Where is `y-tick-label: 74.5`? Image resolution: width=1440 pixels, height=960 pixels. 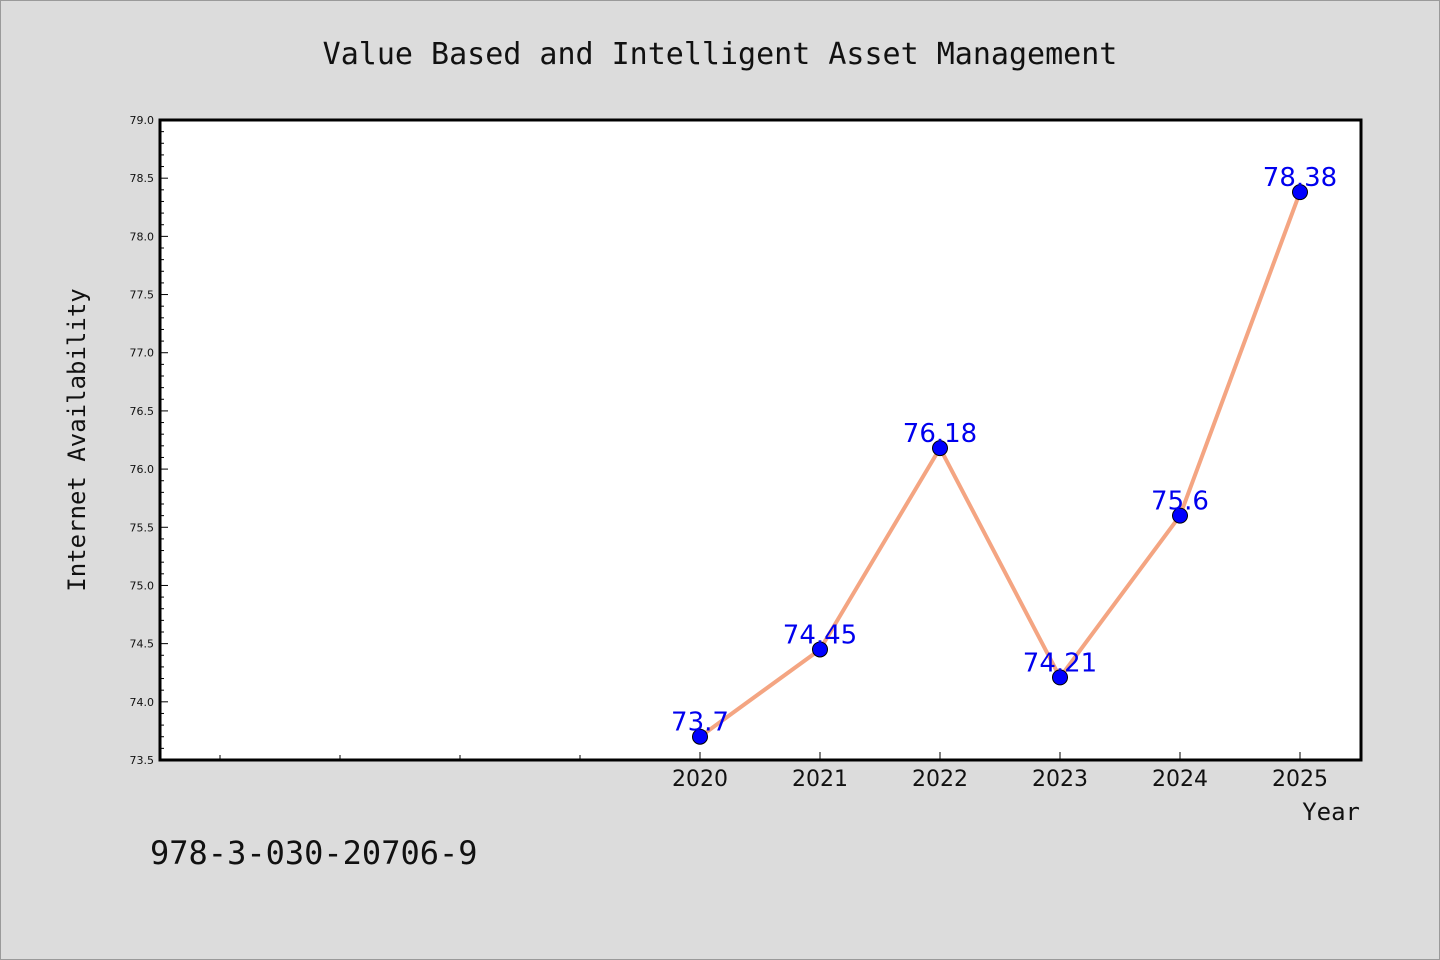 y-tick-label: 74.5 is located at coordinates (142, 644).